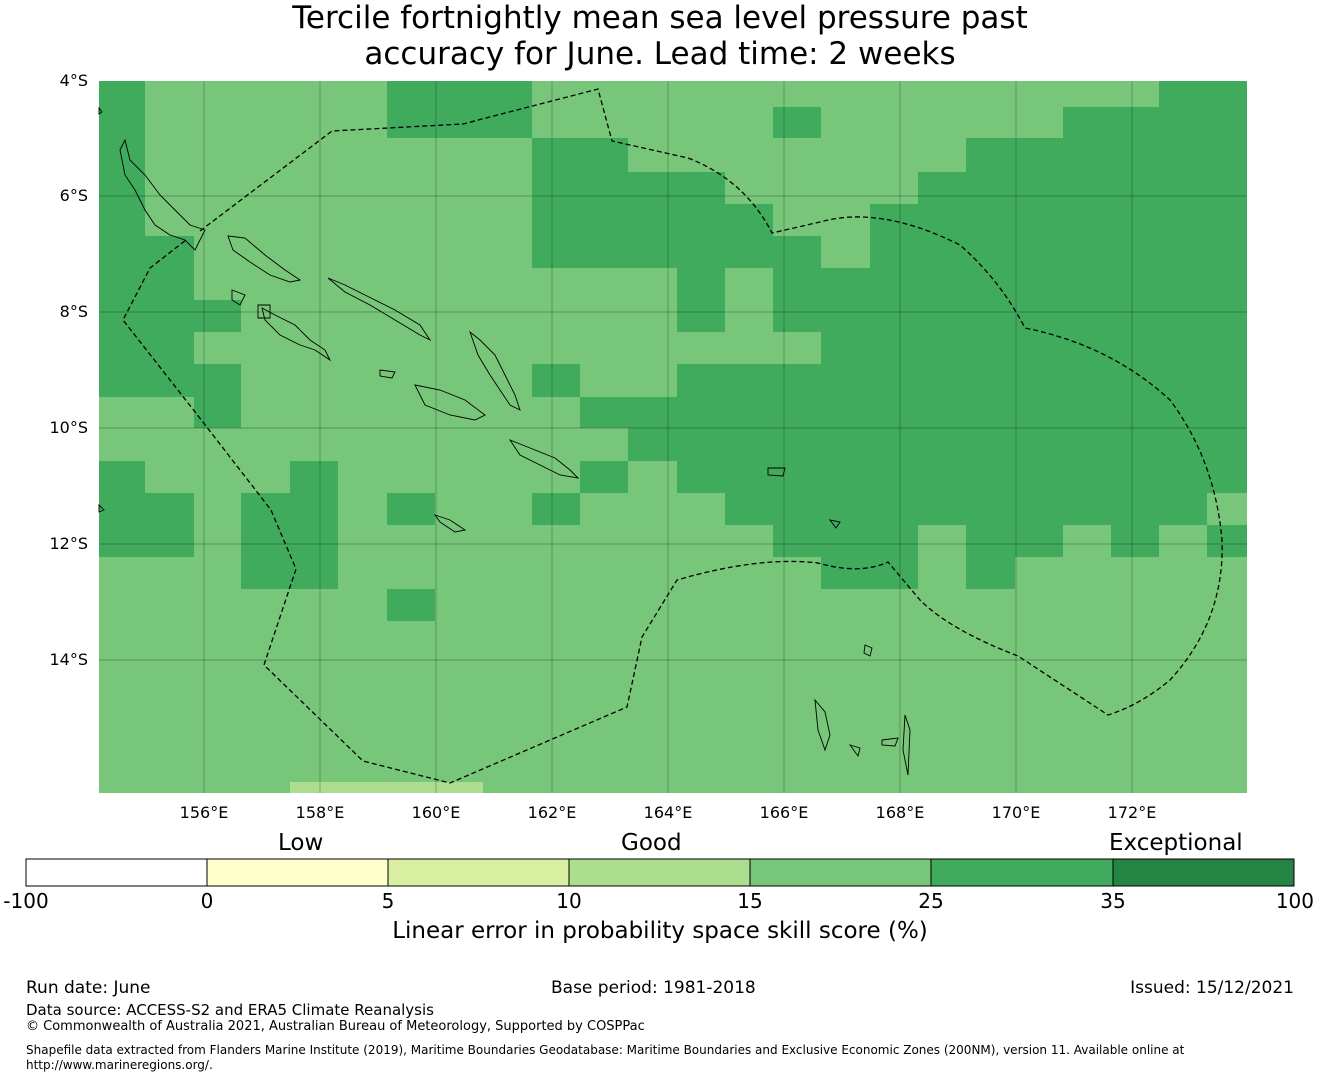  Describe the element at coordinates (88, 988) in the screenshot. I see `run-date: Run date: June` at that location.